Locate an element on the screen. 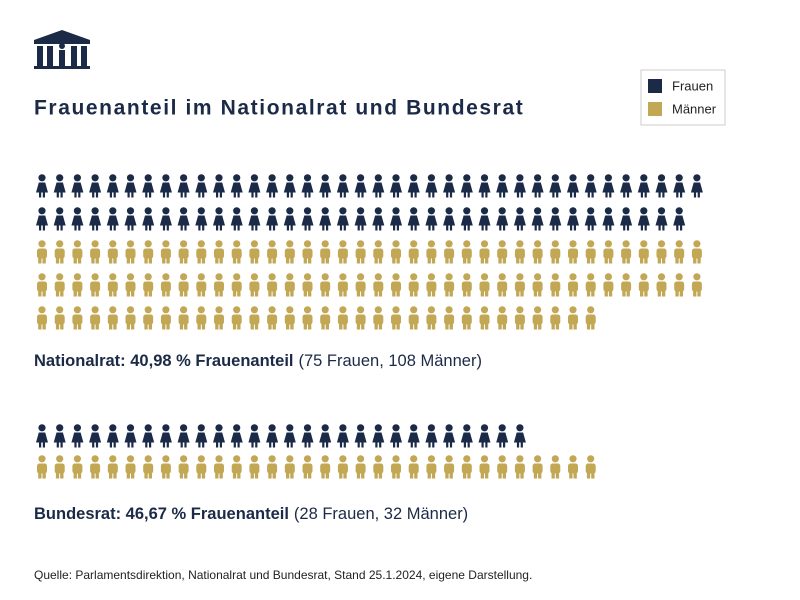 The width and height of the screenshot is (800, 600). legend-label: Männer is located at coordinates (694, 108).